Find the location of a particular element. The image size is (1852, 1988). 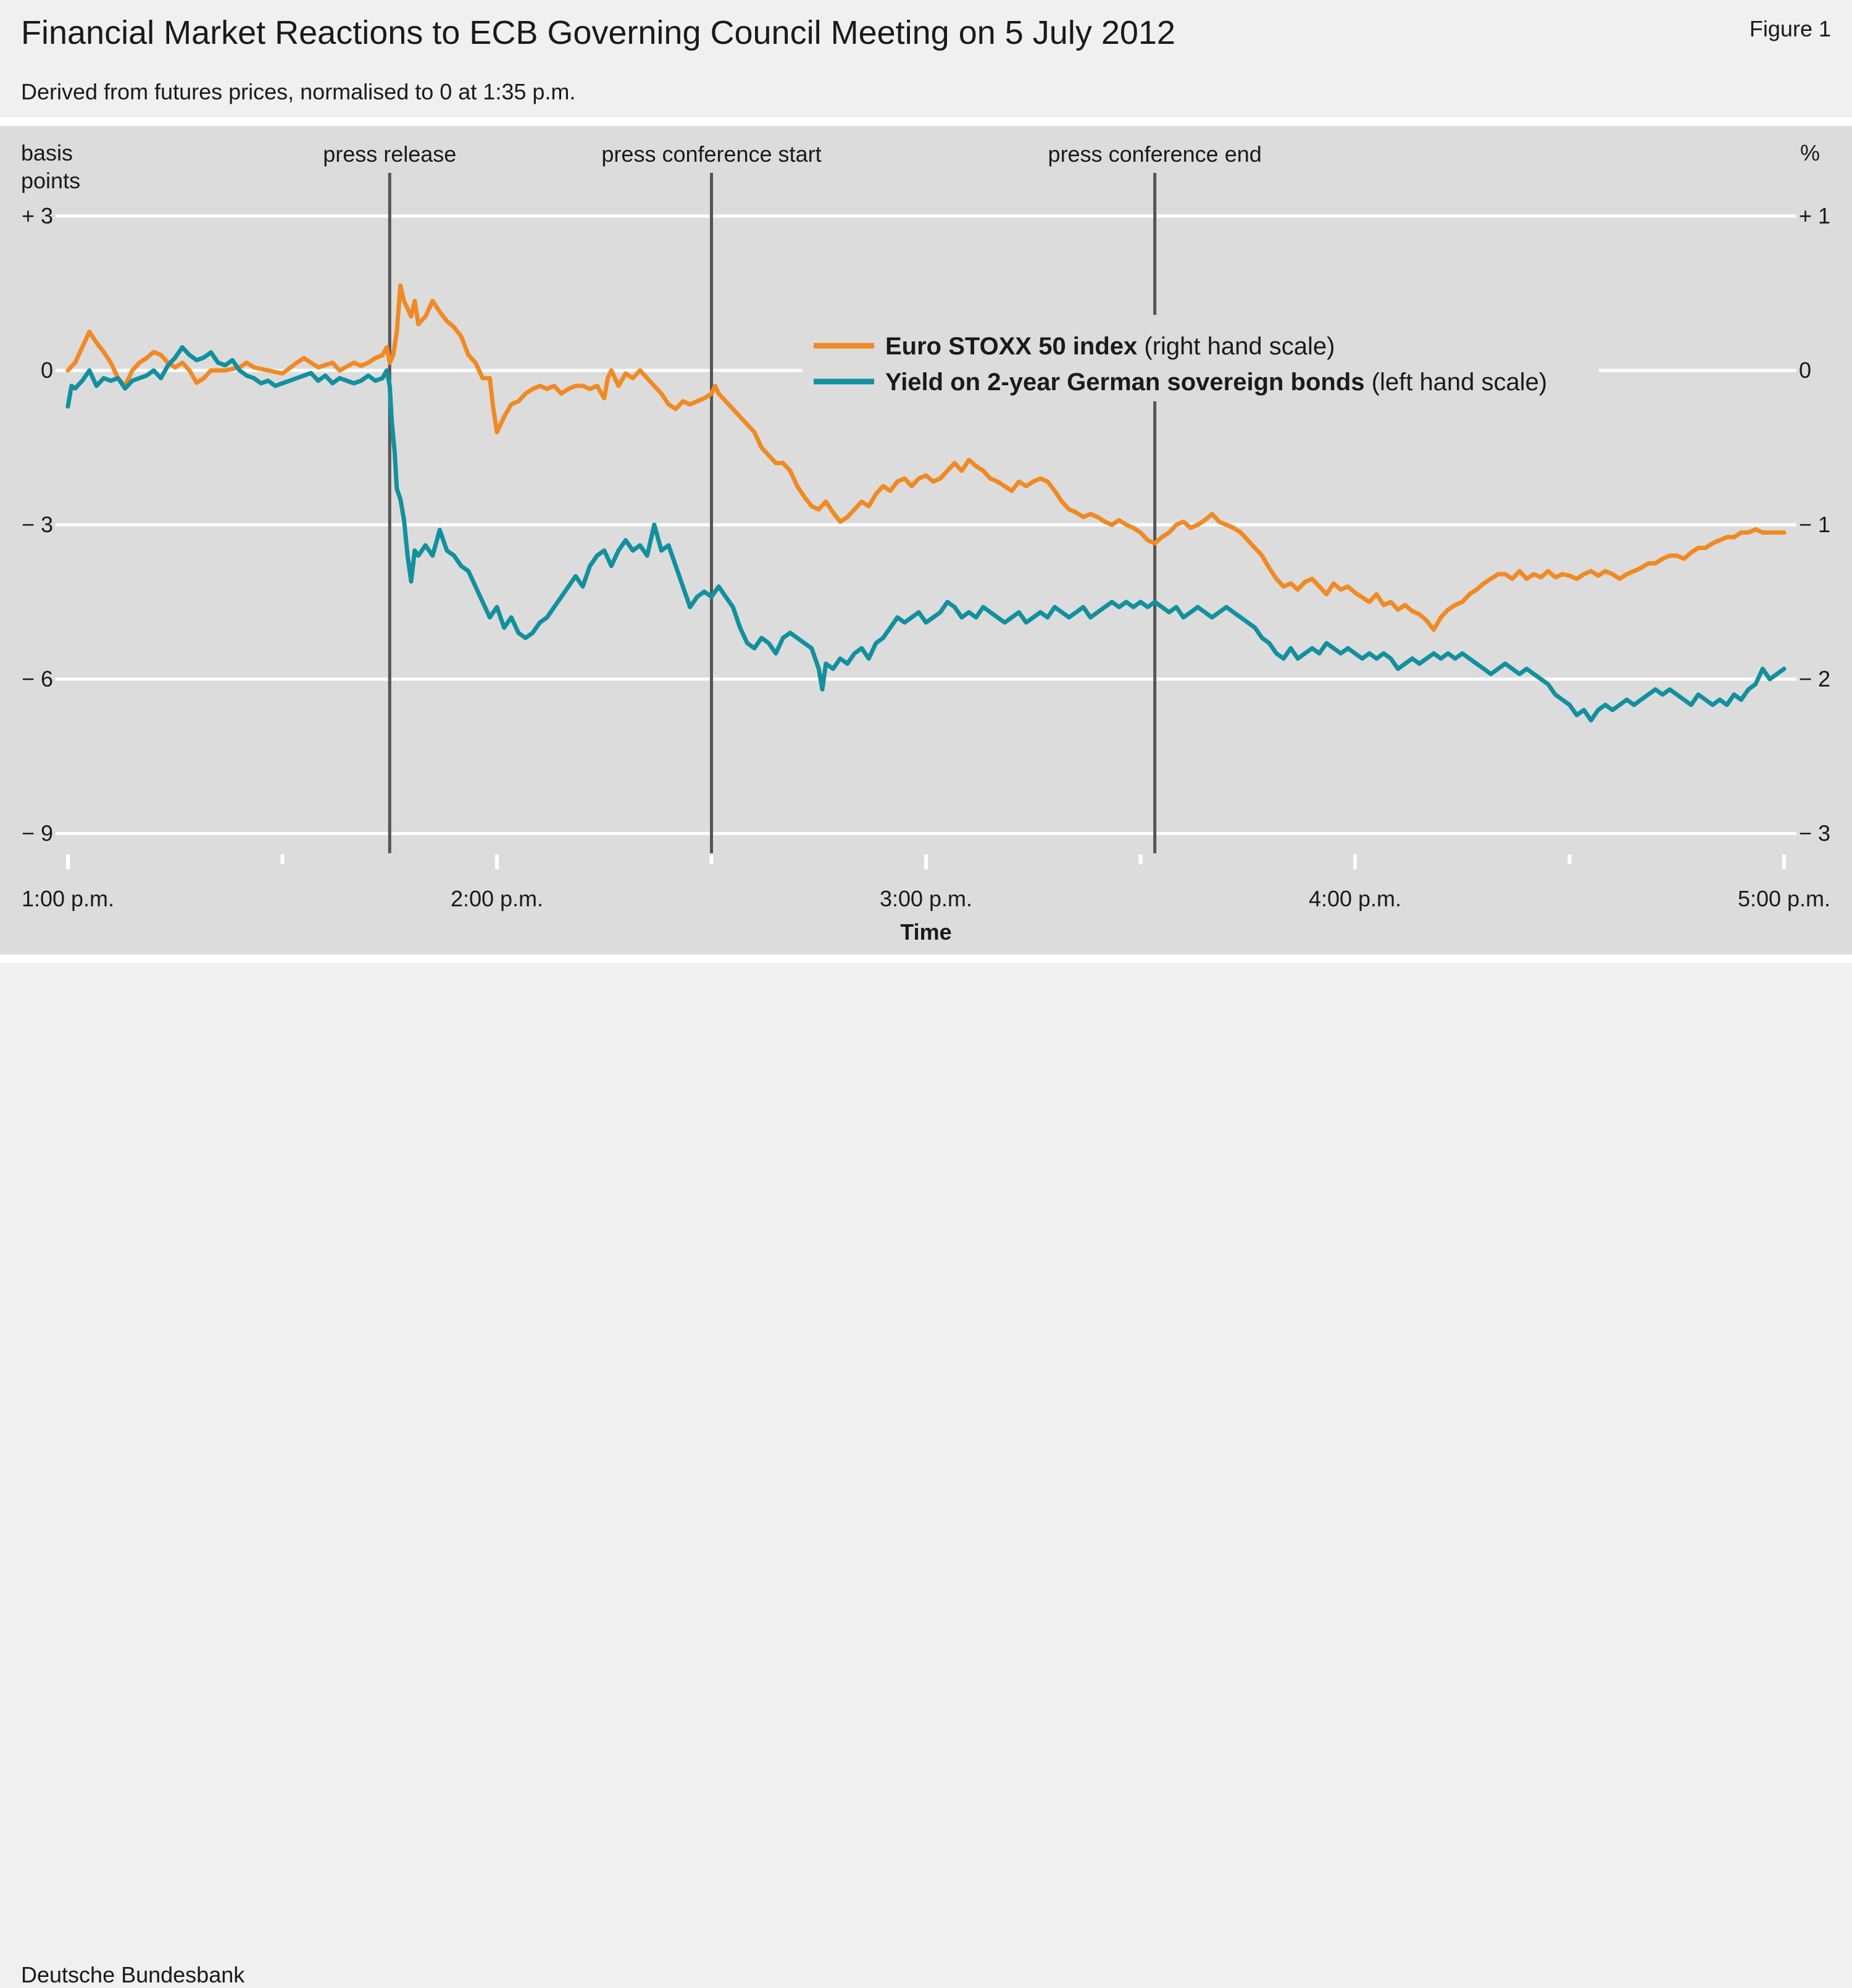

legend-entry: Euro STOXX 50 index (right hand scale) is located at coordinates (1110, 347).